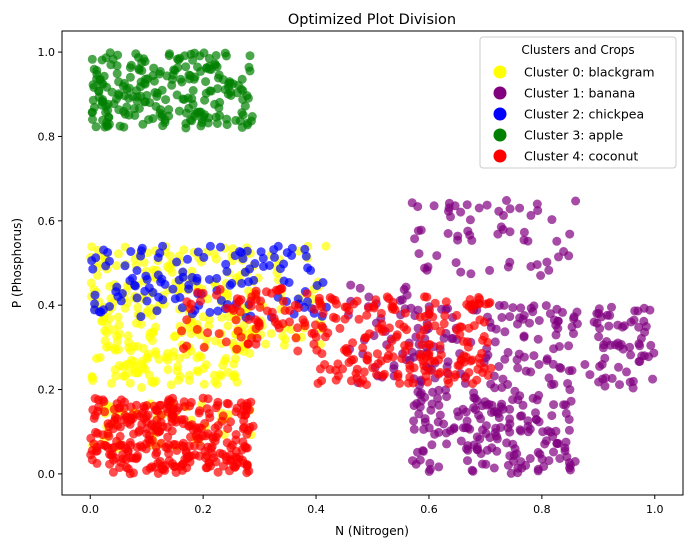 The height and width of the screenshot is (547, 691). Describe the element at coordinates (429, 509) in the screenshot. I see `x-tick-label: 0.6` at that location.